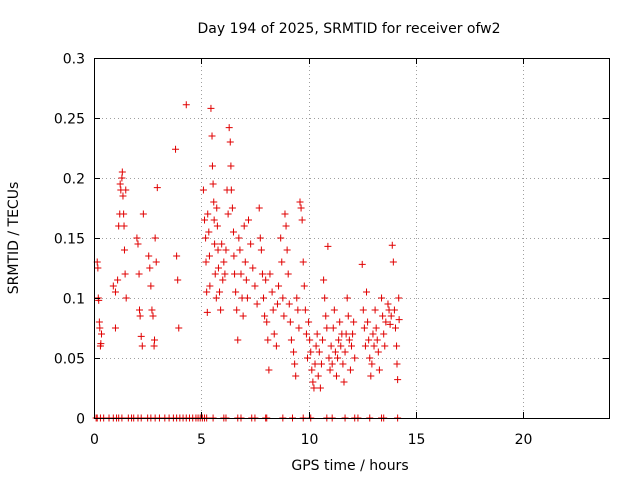  I want to click on x-axis-title: GPS time / hours, so click(349, 466).